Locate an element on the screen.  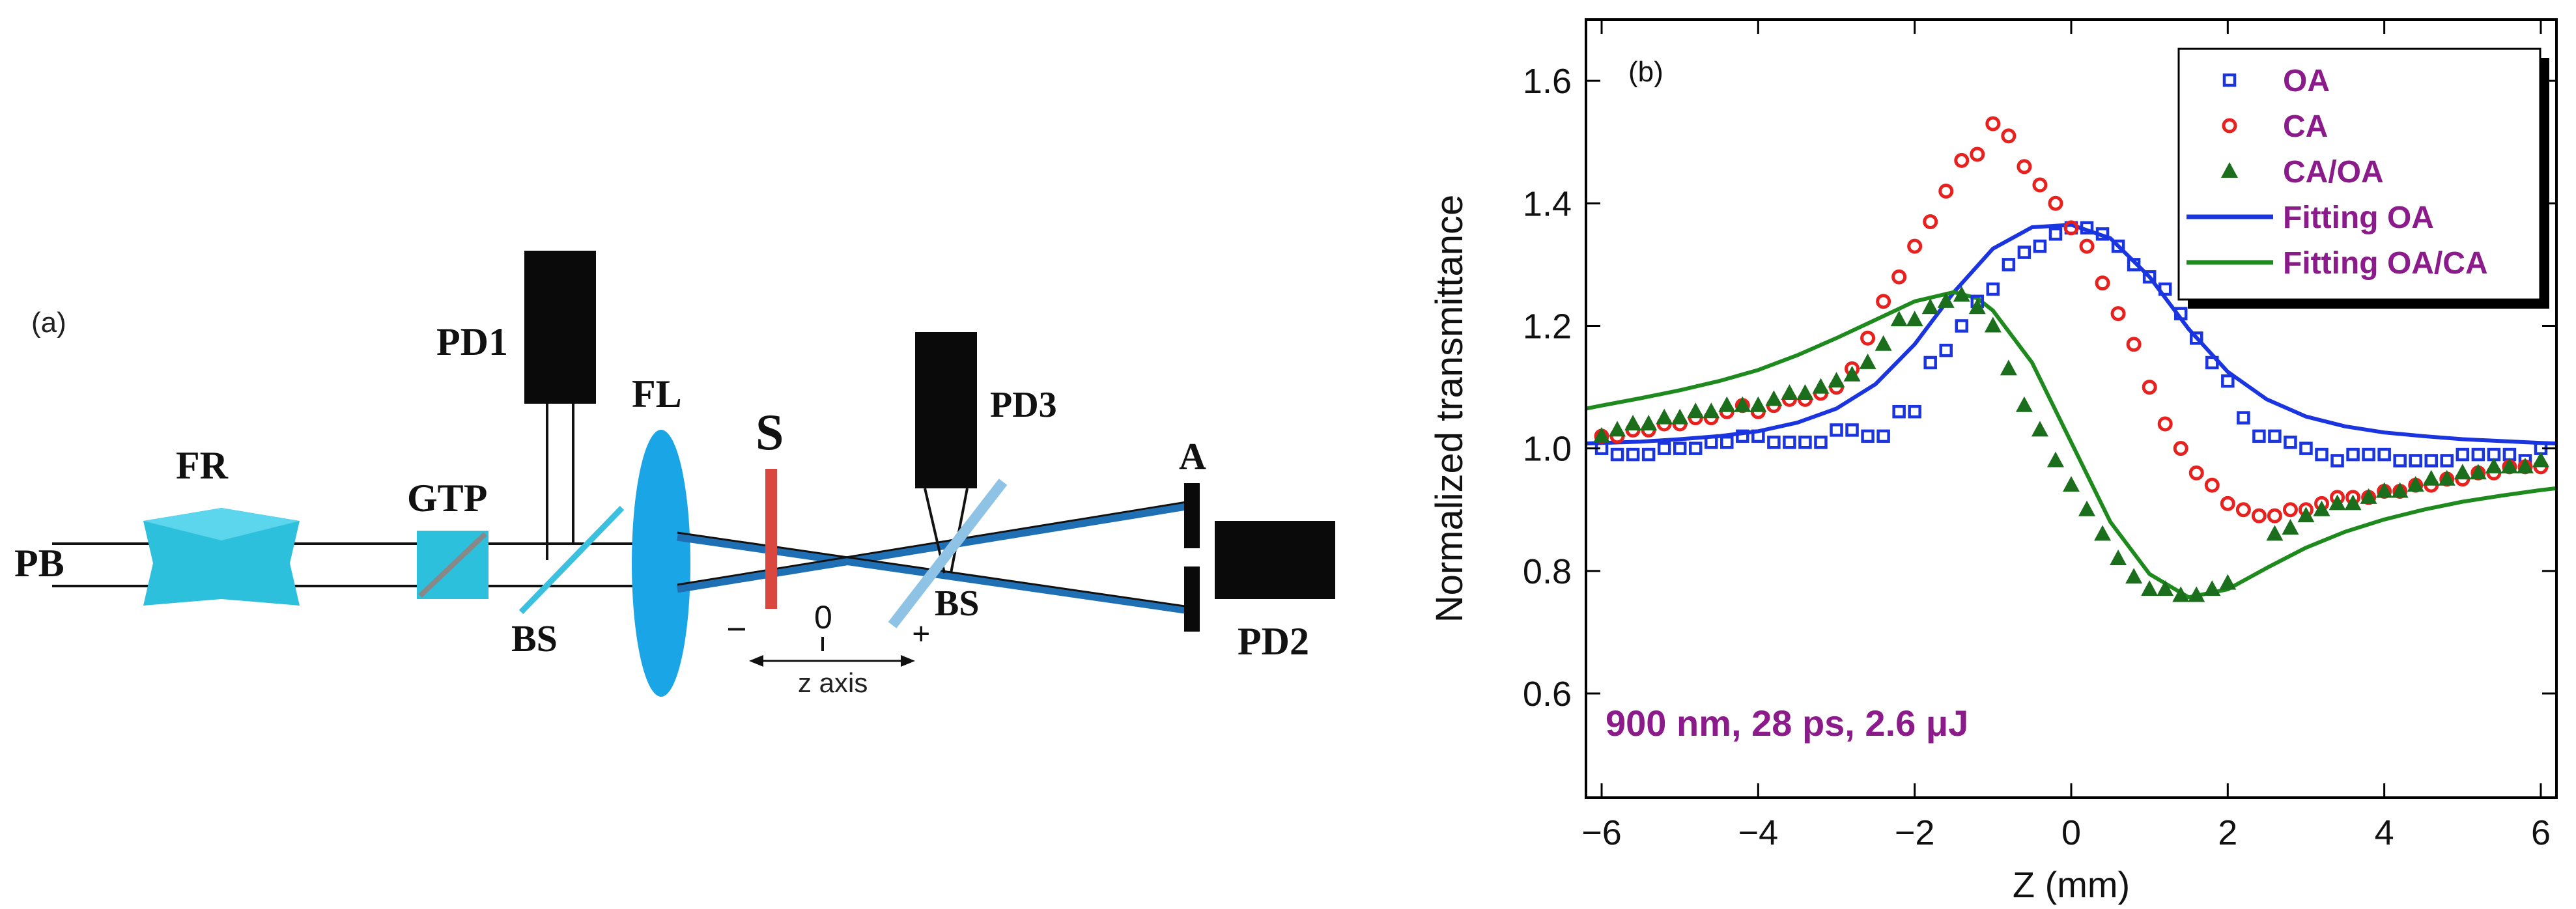
x-tick-label: −4 is located at coordinates (1758, 832).